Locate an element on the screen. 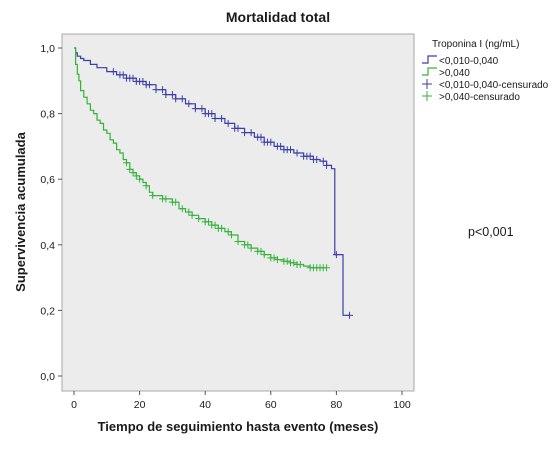 The image size is (560, 449). x-tick-label: 20 is located at coordinates (140, 405).